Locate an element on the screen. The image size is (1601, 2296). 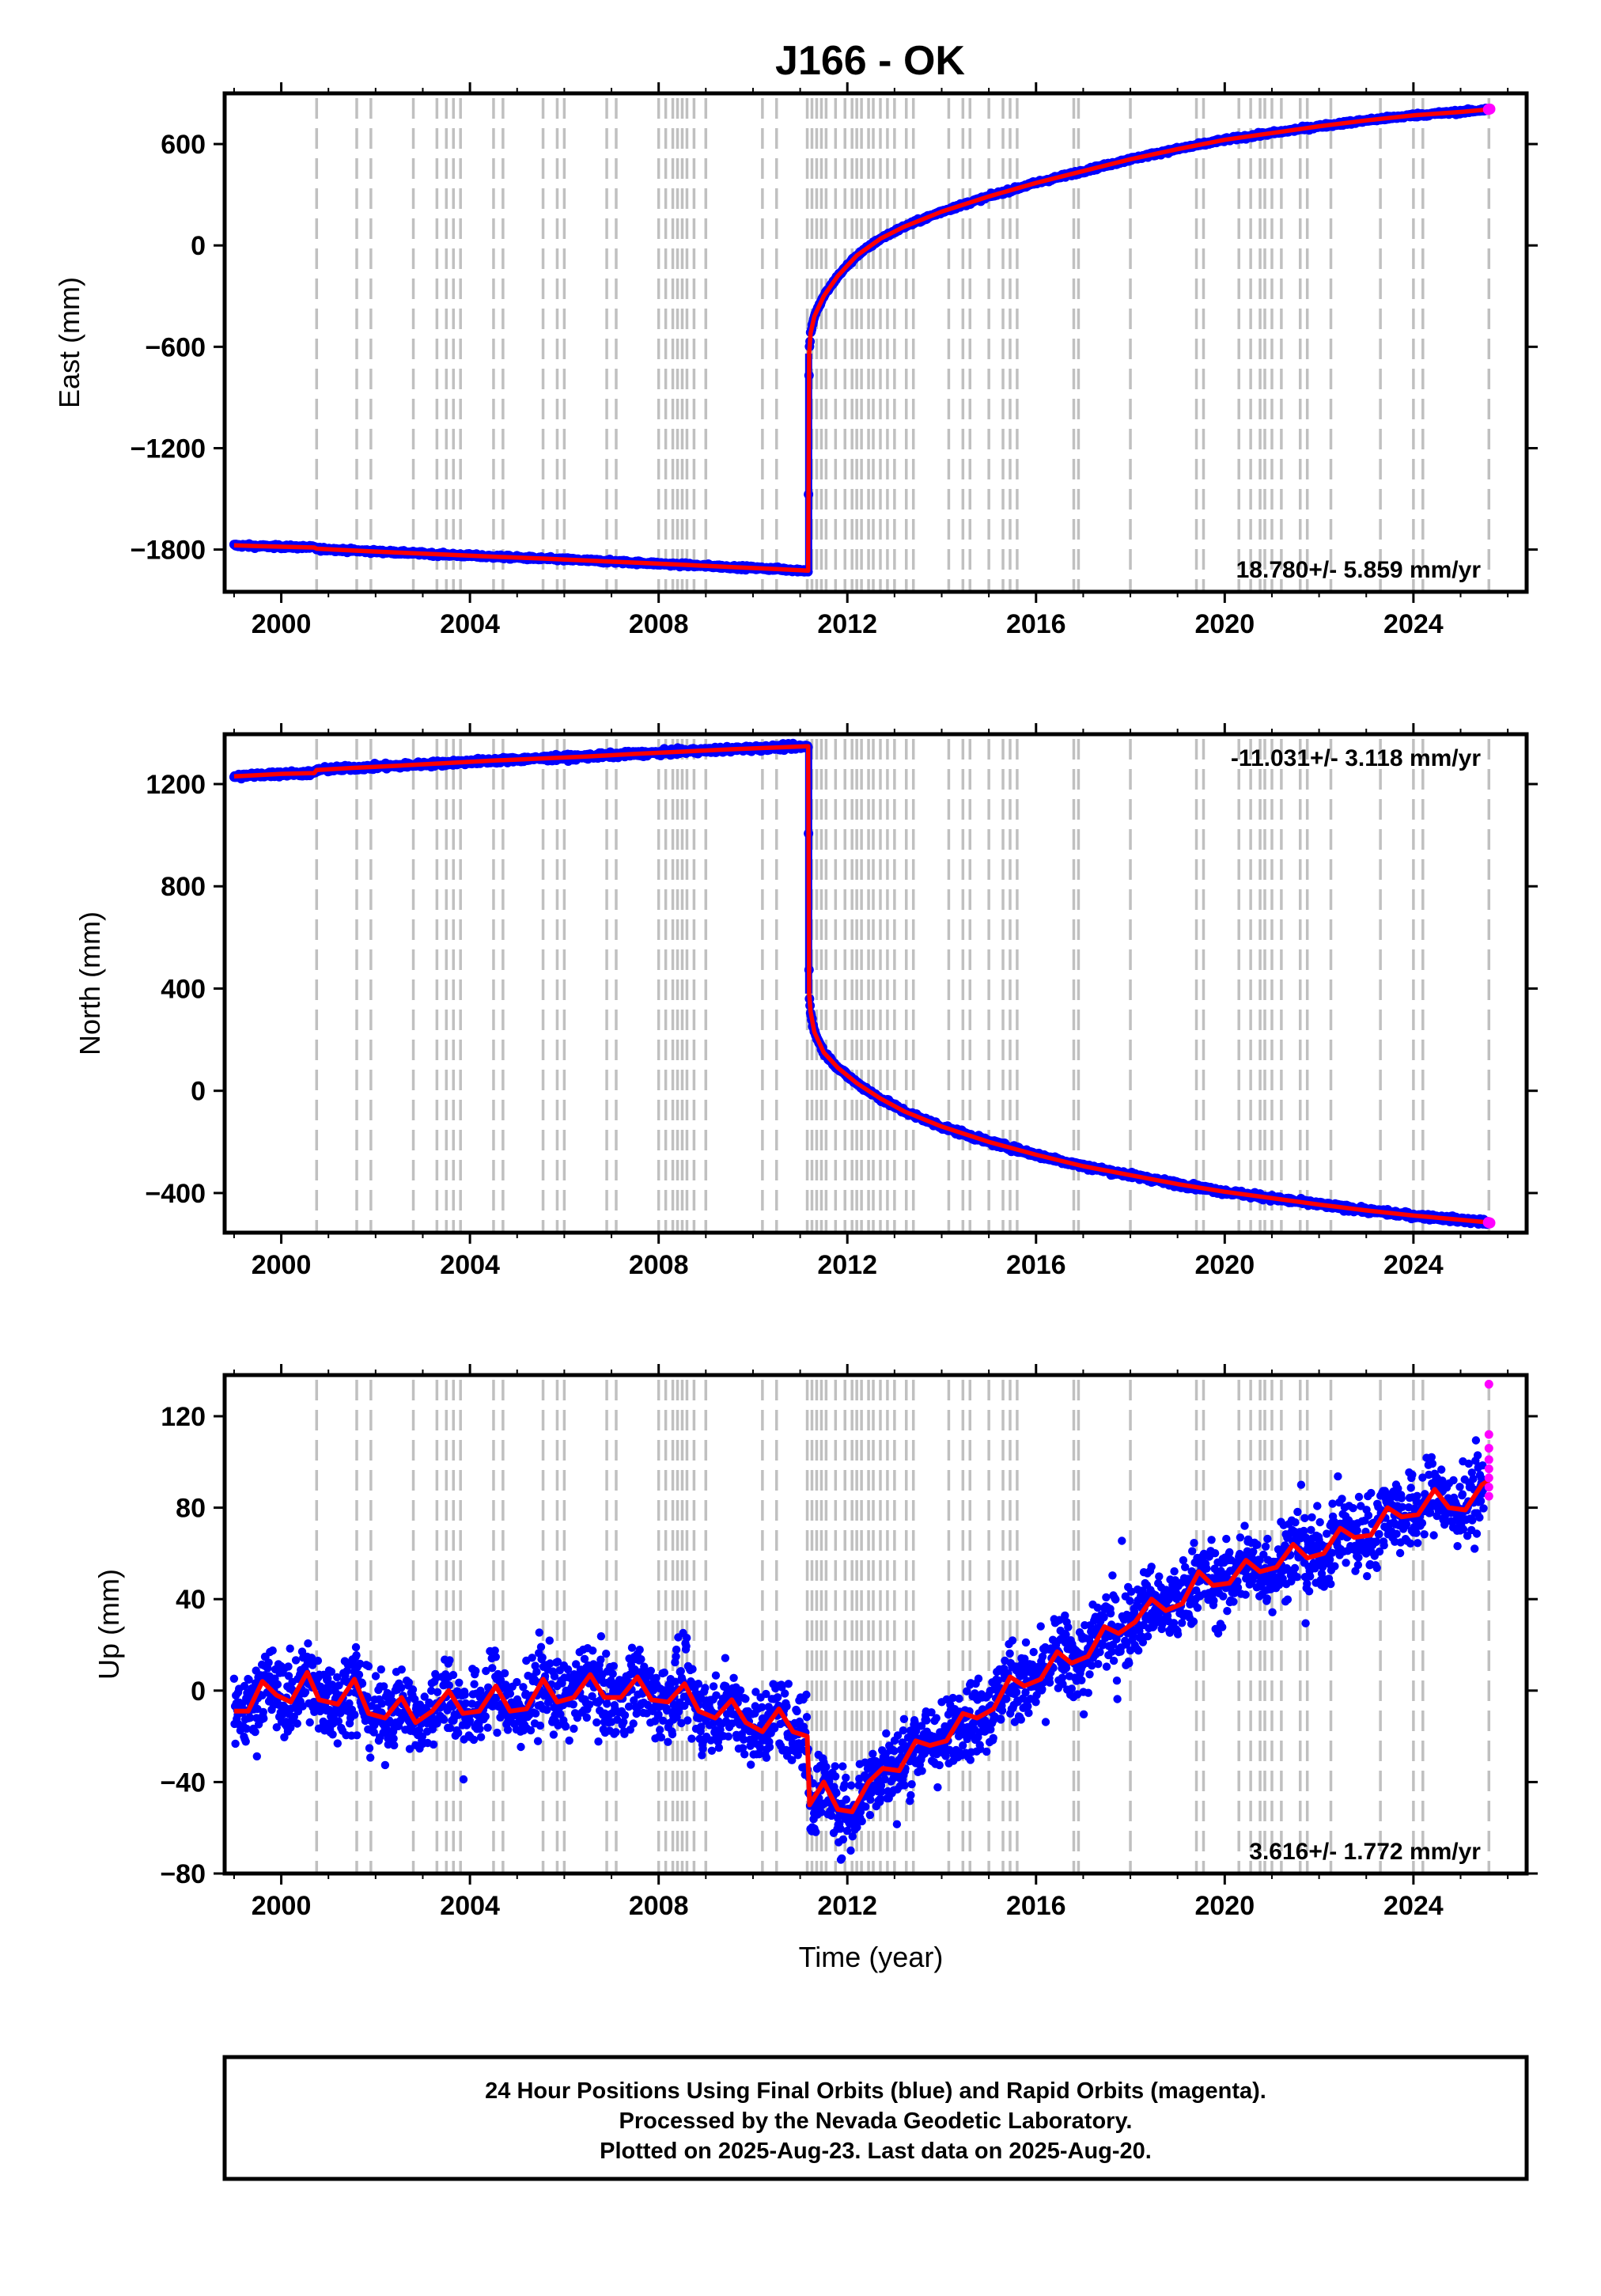
y-axis-label: East (mm) is located at coordinates (69, 343).